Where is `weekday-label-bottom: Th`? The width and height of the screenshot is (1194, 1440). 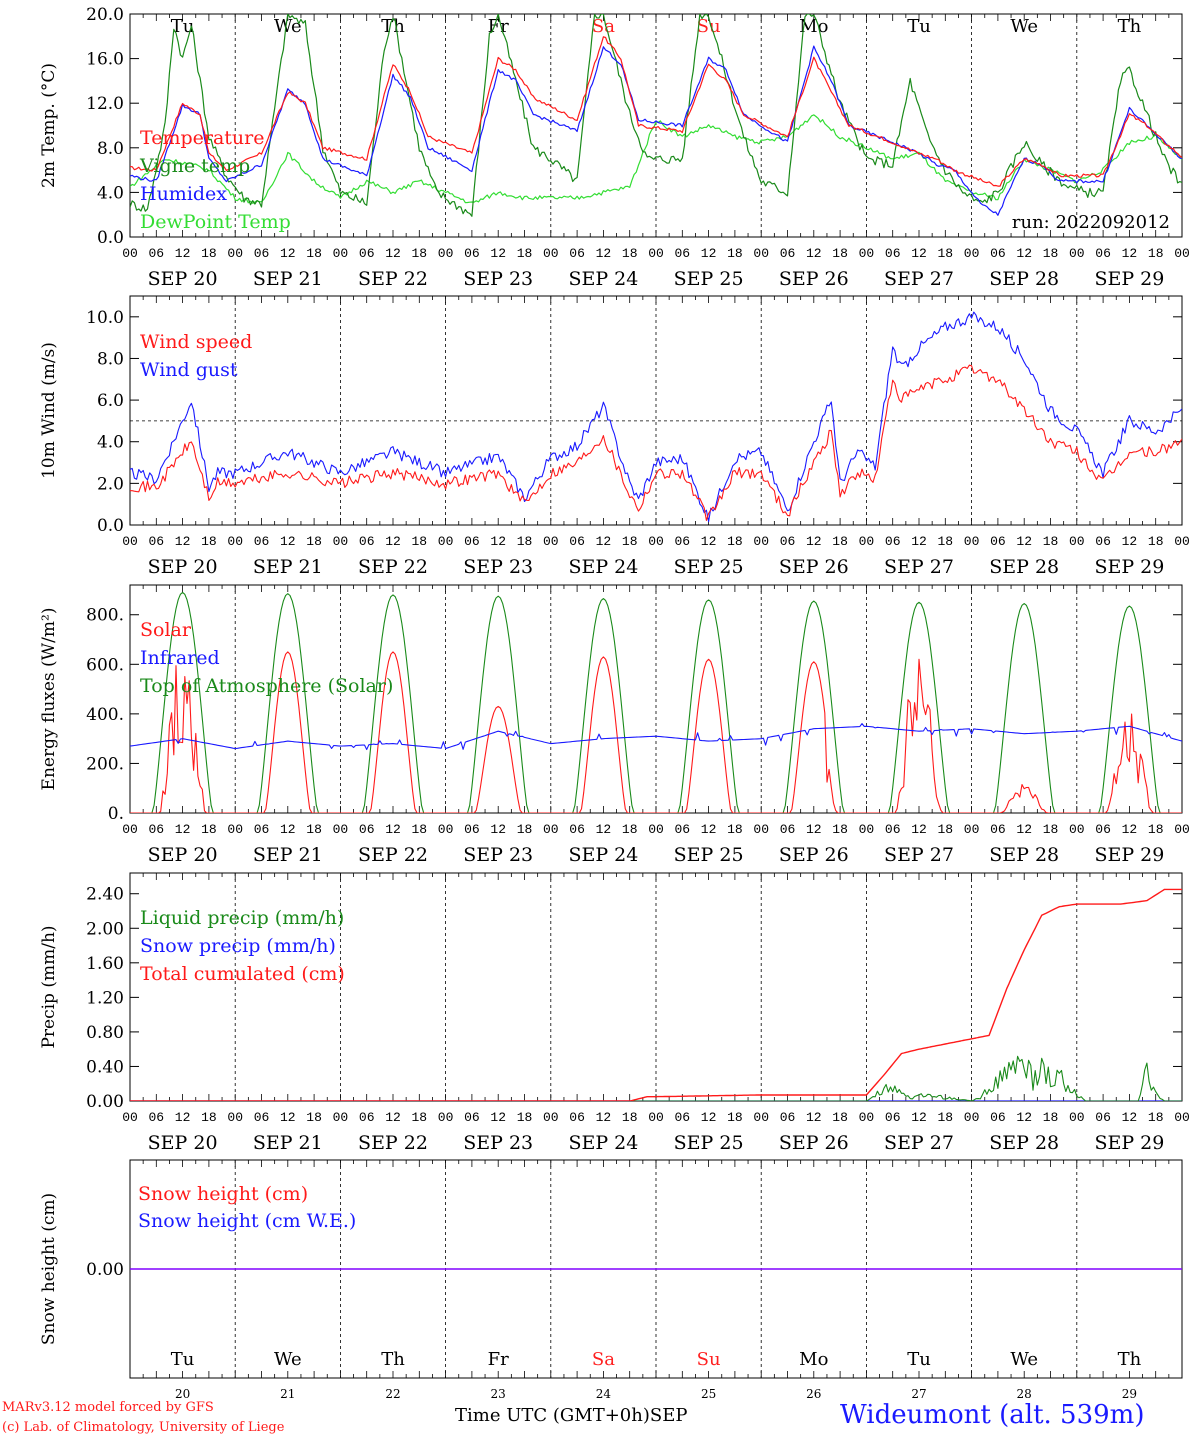 weekday-label-bottom: Th is located at coordinates (1130, 1359).